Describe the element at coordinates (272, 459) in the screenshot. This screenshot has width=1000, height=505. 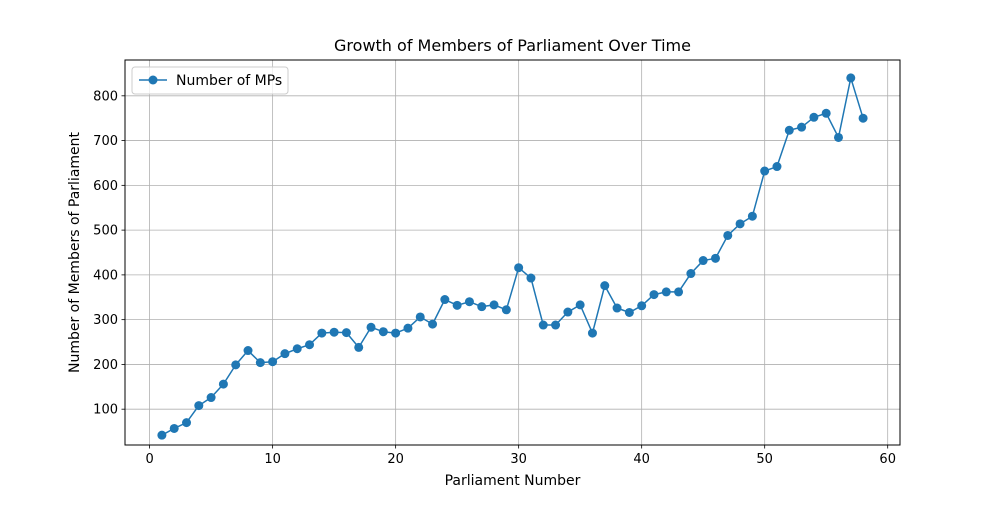
I see `x-tick-label: 10` at that location.